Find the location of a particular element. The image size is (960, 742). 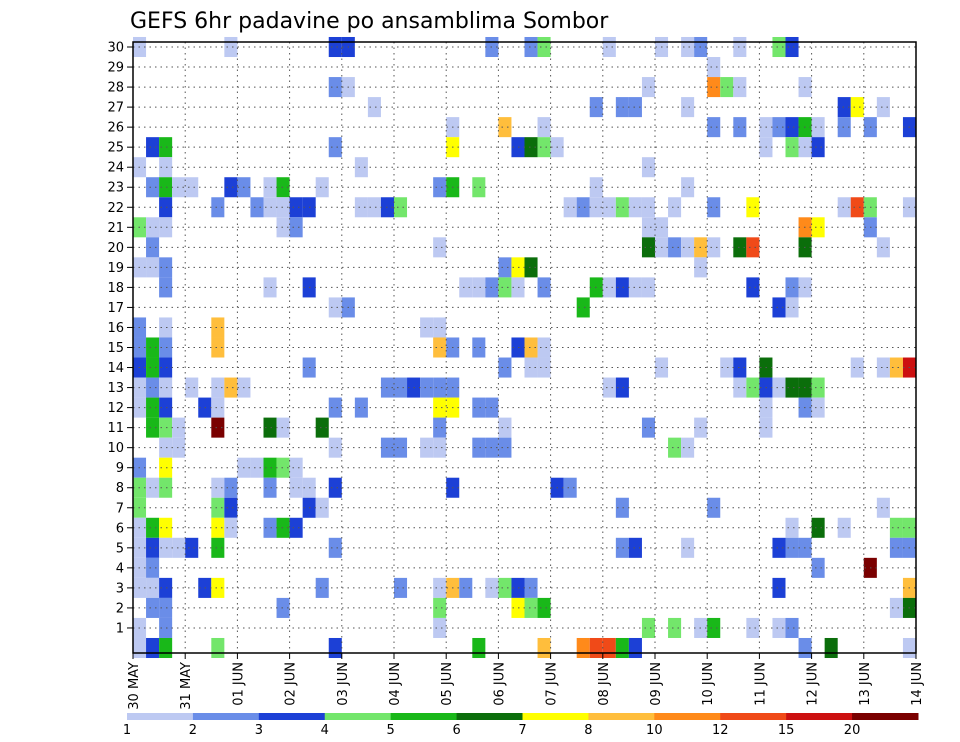

y-tick-label: 24 is located at coordinates (115, 168).